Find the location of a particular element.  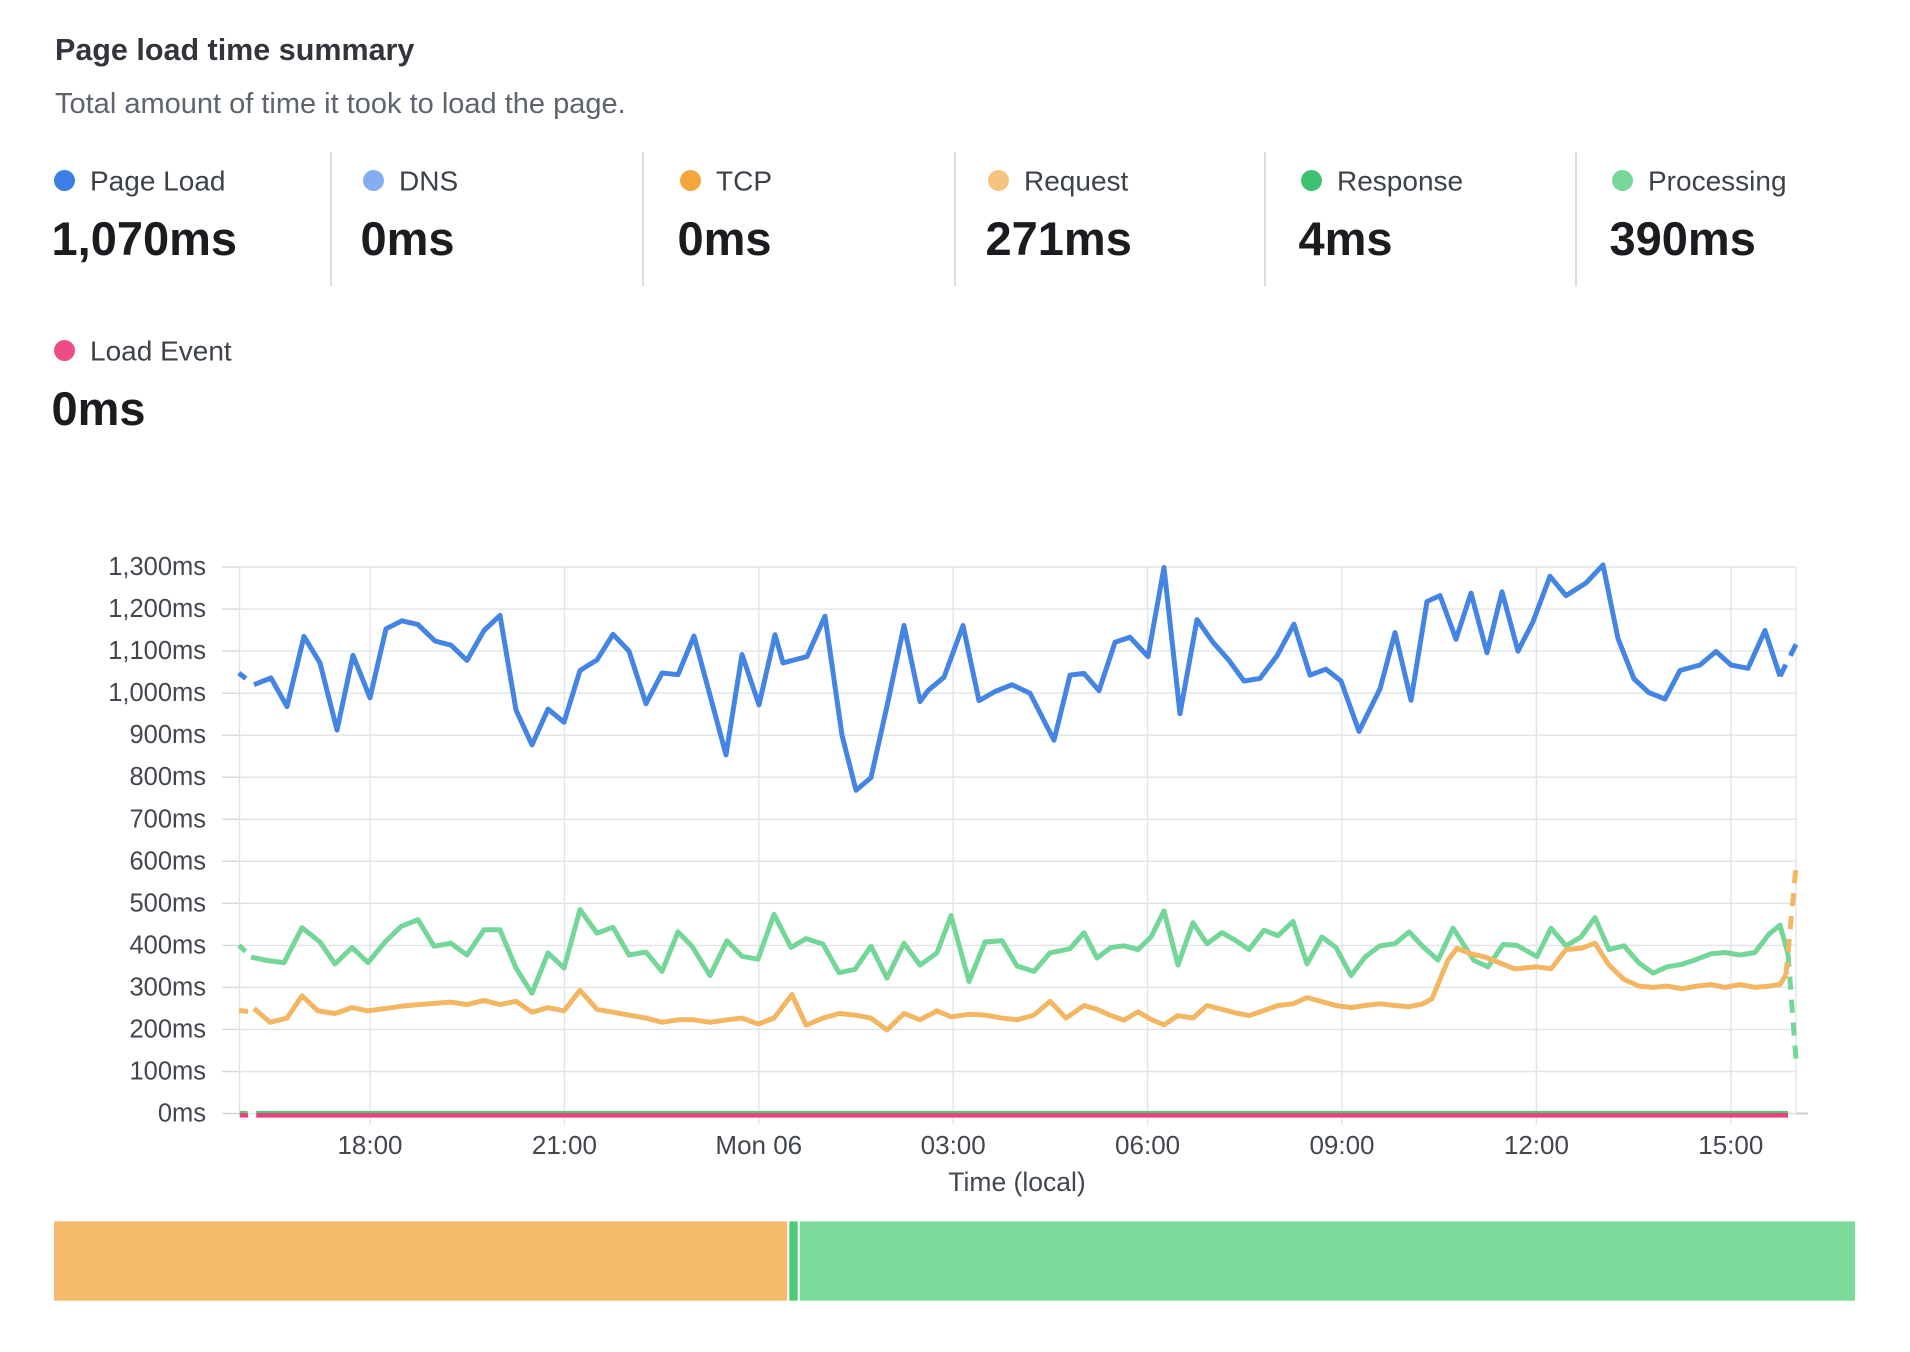

svg-text: Response is located at coordinates (1400, 181).